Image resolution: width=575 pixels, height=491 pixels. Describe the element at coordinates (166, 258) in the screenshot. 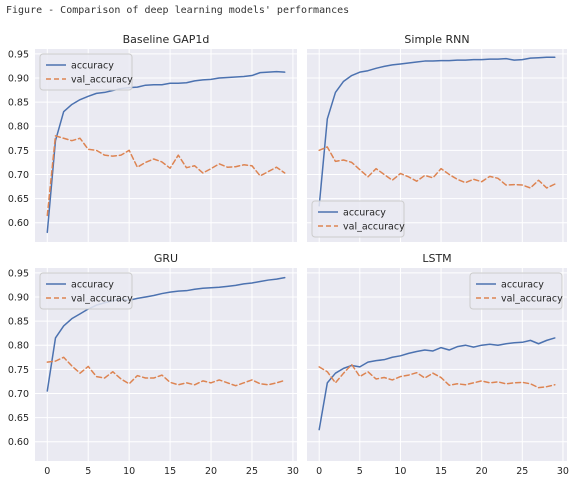

I see `panel-title: GRU` at that location.